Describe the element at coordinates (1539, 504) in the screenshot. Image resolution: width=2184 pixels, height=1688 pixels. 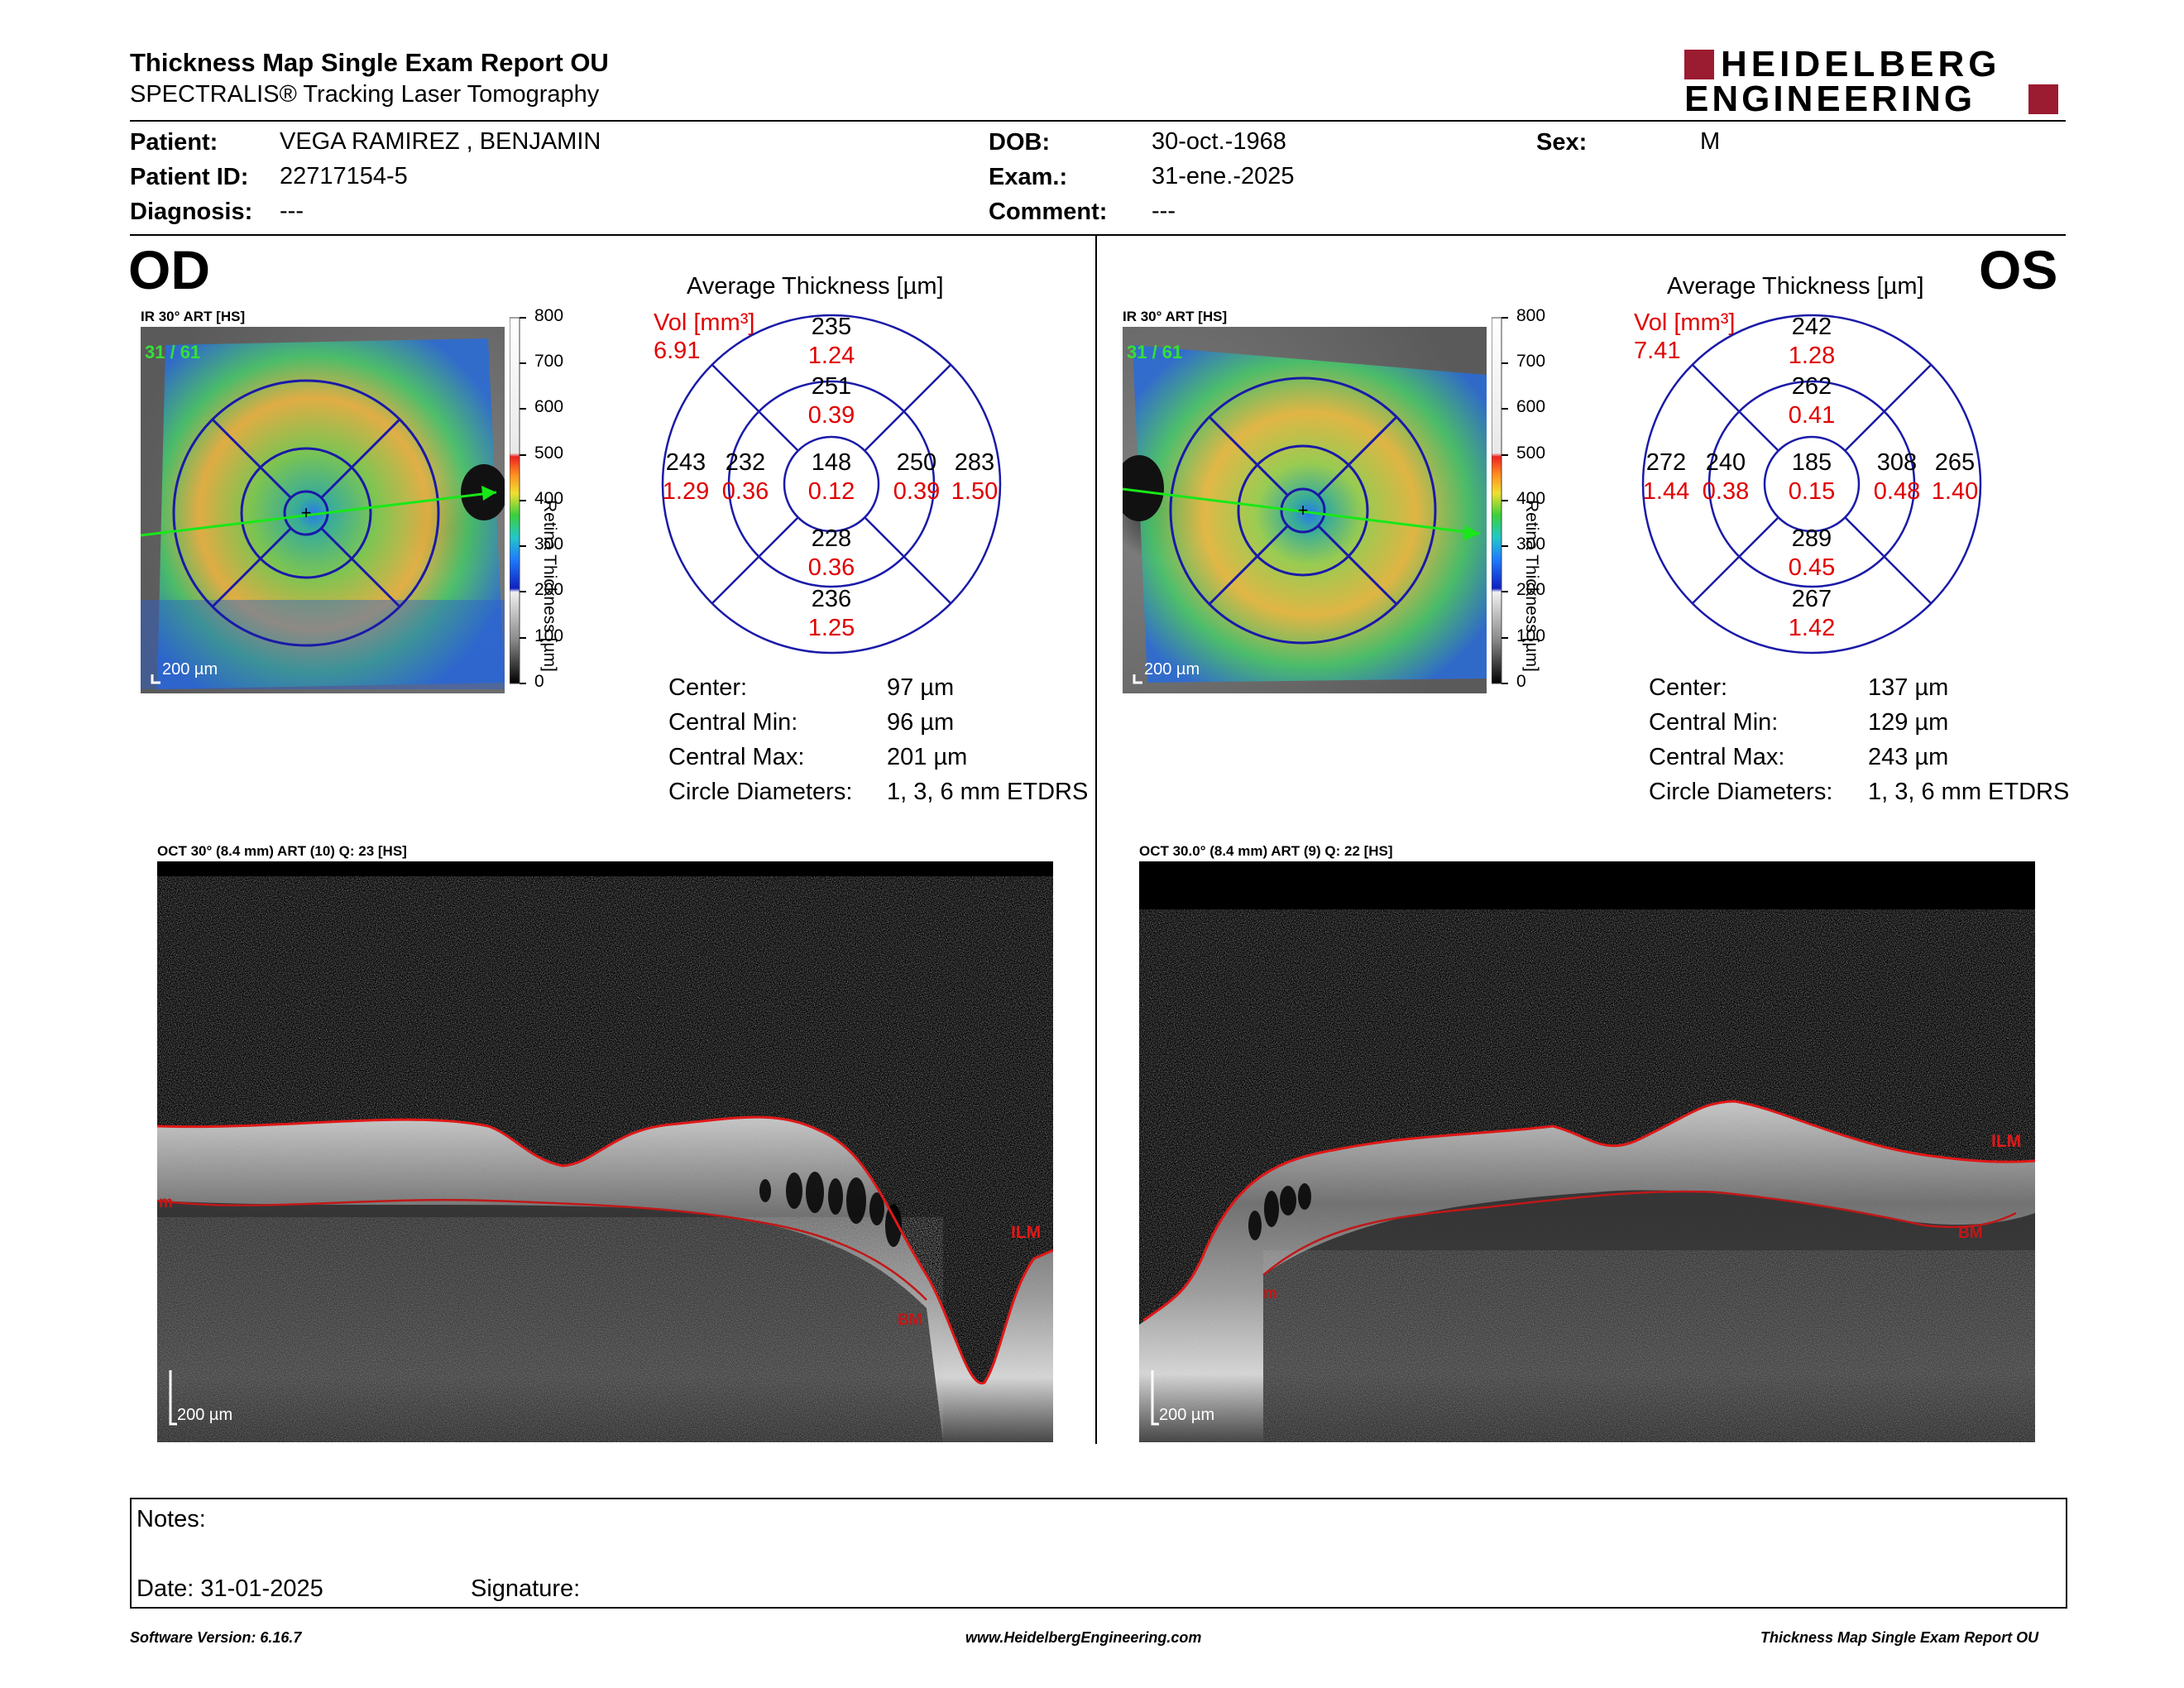
I see `os-colorbar` at that location.